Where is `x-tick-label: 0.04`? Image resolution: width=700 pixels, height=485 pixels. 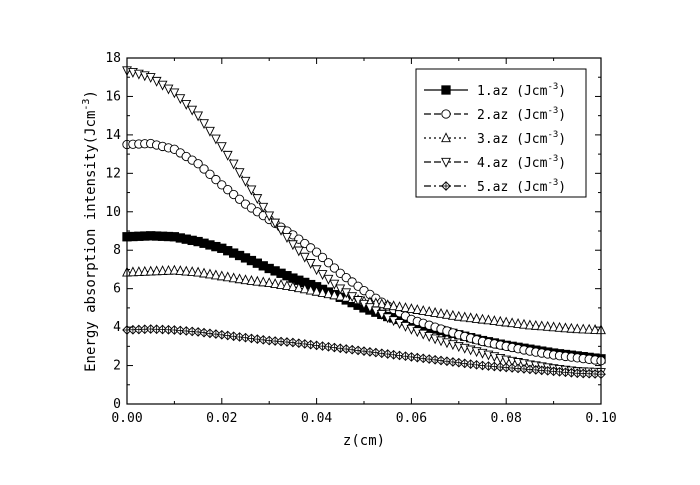
x-tick-label: 0.04 is located at coordinates (316, 418).